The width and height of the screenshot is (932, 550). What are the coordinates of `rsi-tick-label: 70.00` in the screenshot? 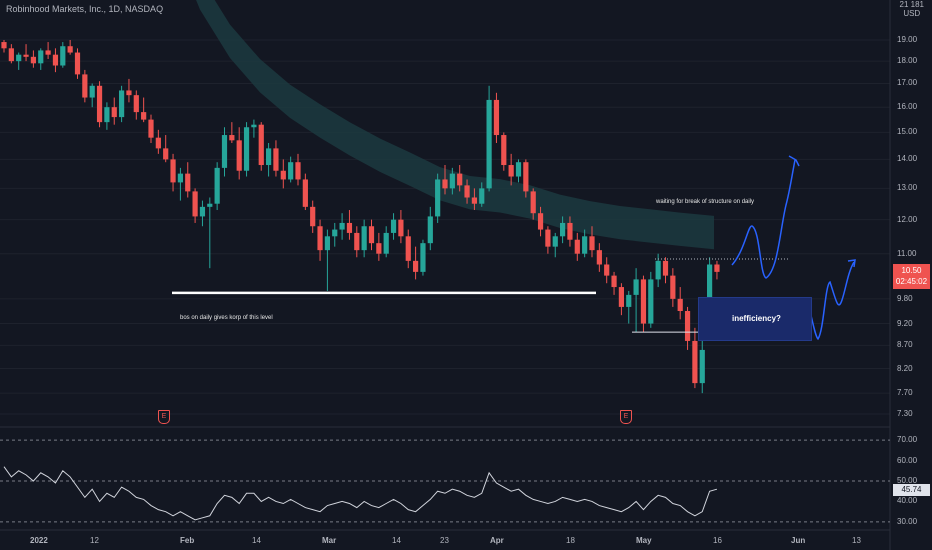 It's located at (907, 440).